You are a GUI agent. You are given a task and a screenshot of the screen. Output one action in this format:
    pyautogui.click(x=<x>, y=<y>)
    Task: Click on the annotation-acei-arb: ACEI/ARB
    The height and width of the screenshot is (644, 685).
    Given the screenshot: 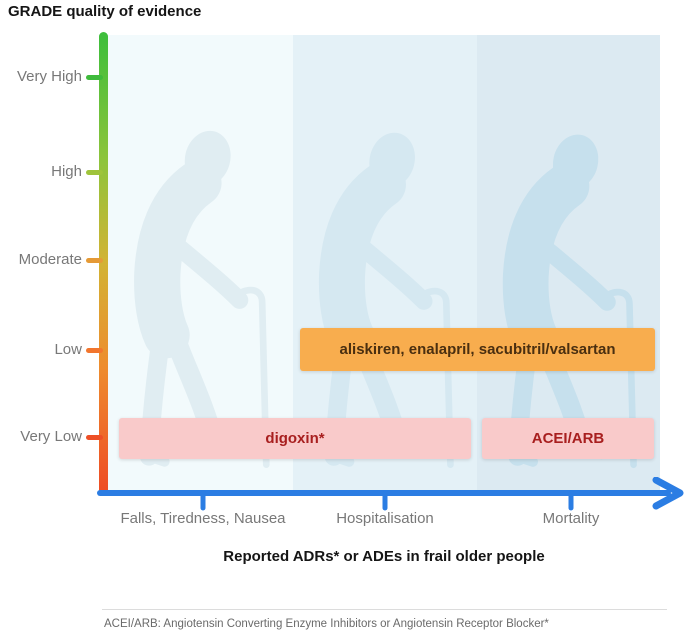 What is the action you would take?
    pyautogui.click(x=568, y=438)
    